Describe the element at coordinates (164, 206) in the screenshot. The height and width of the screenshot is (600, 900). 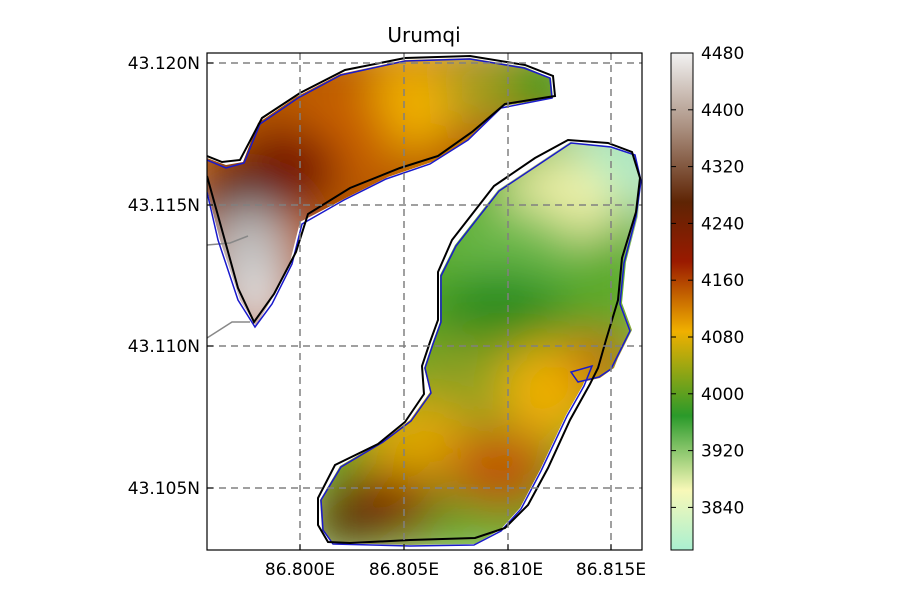
I see `y-tick-label: 43.115N` at that location.